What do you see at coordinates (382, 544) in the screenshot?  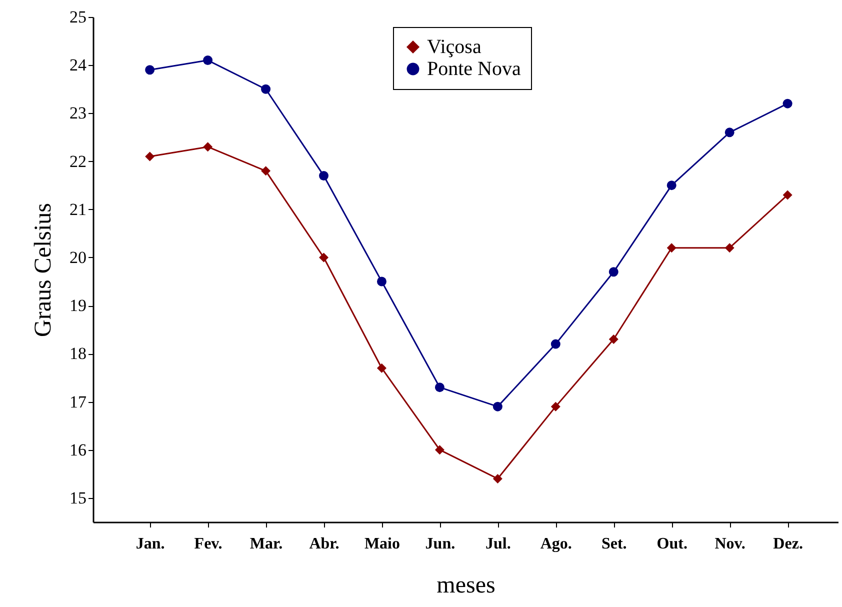 I see `x-tick-label: Maio` at bounding box center [382, 544].